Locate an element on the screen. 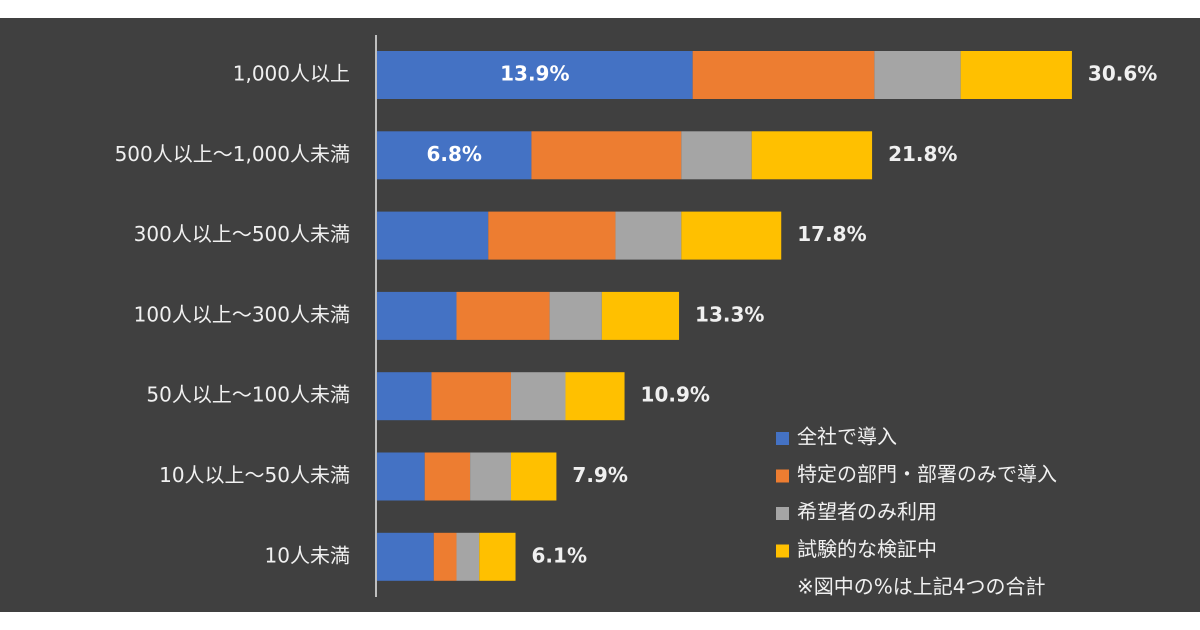  category-label: 100人以上～300人未満 is located at coordinates (242, 314).